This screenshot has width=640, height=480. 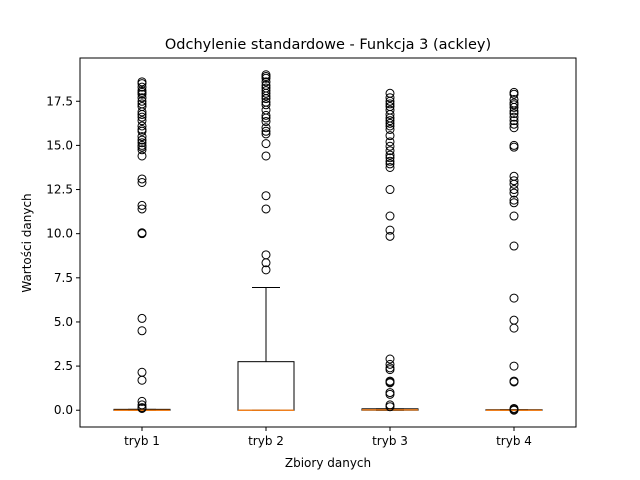 I want to click on x-tick-label: tryb 3, so click(x=390, y=441).